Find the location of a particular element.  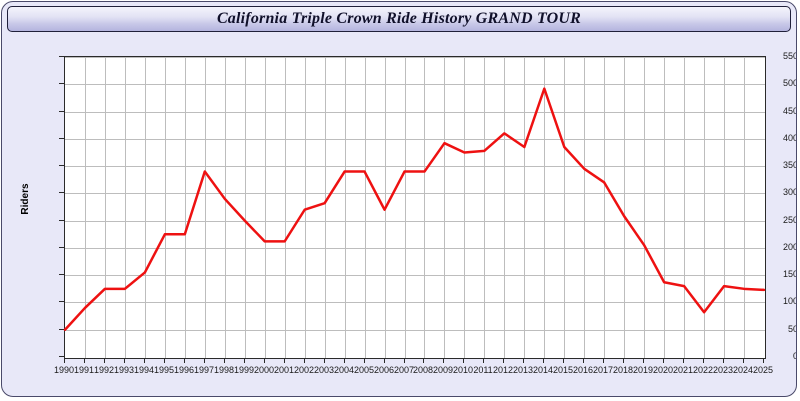

x-tick-label: 2010 is located at coordinates (463, 370).